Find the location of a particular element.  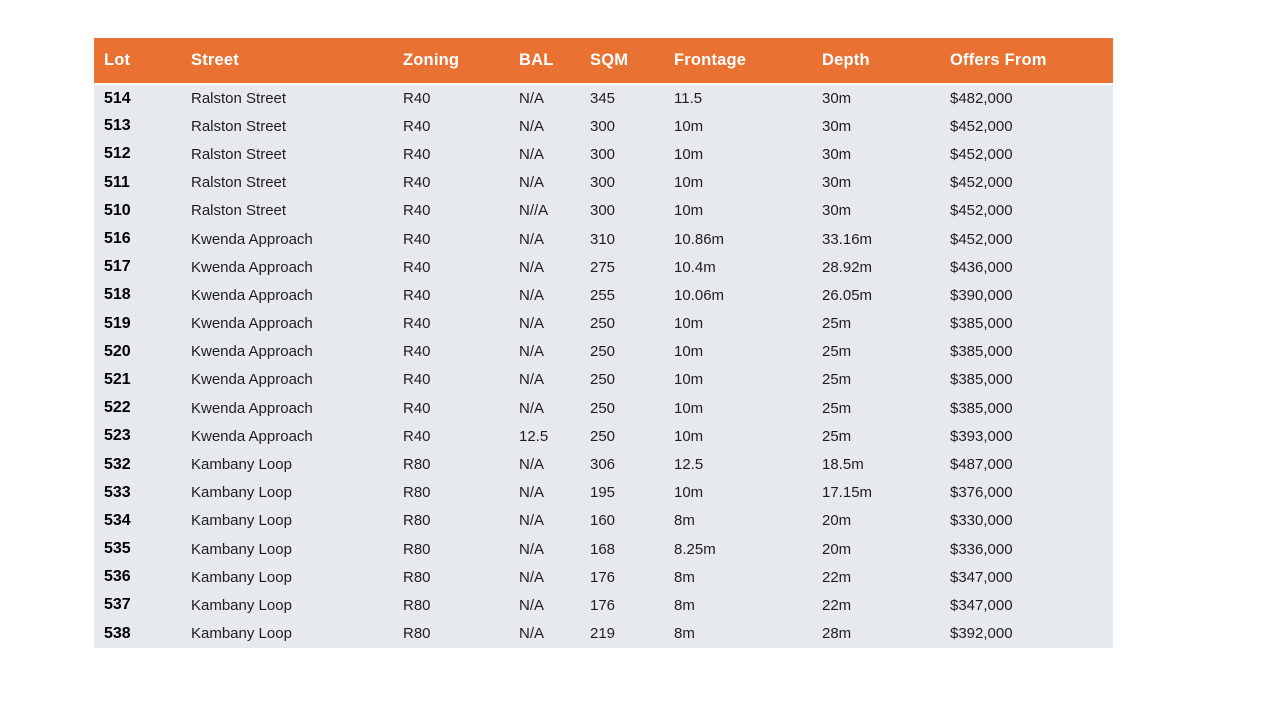

cell-frontage: 10.4m is located at coordinates (748, 267).